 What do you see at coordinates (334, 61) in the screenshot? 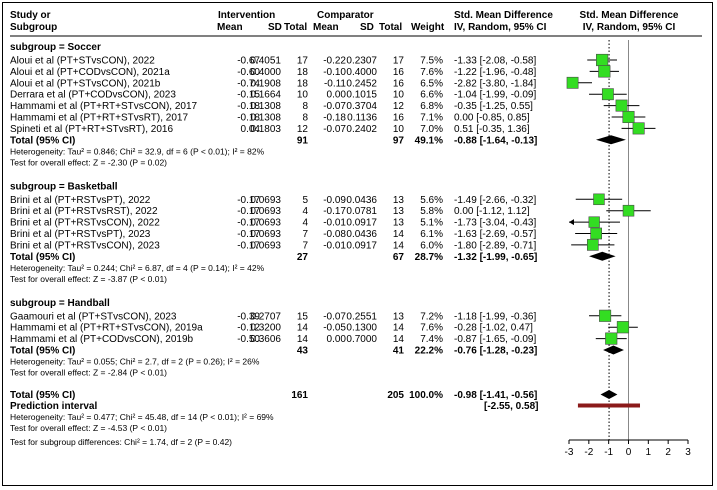
I see `comparator-mean: -0.22` at bounding box center [334, 61].